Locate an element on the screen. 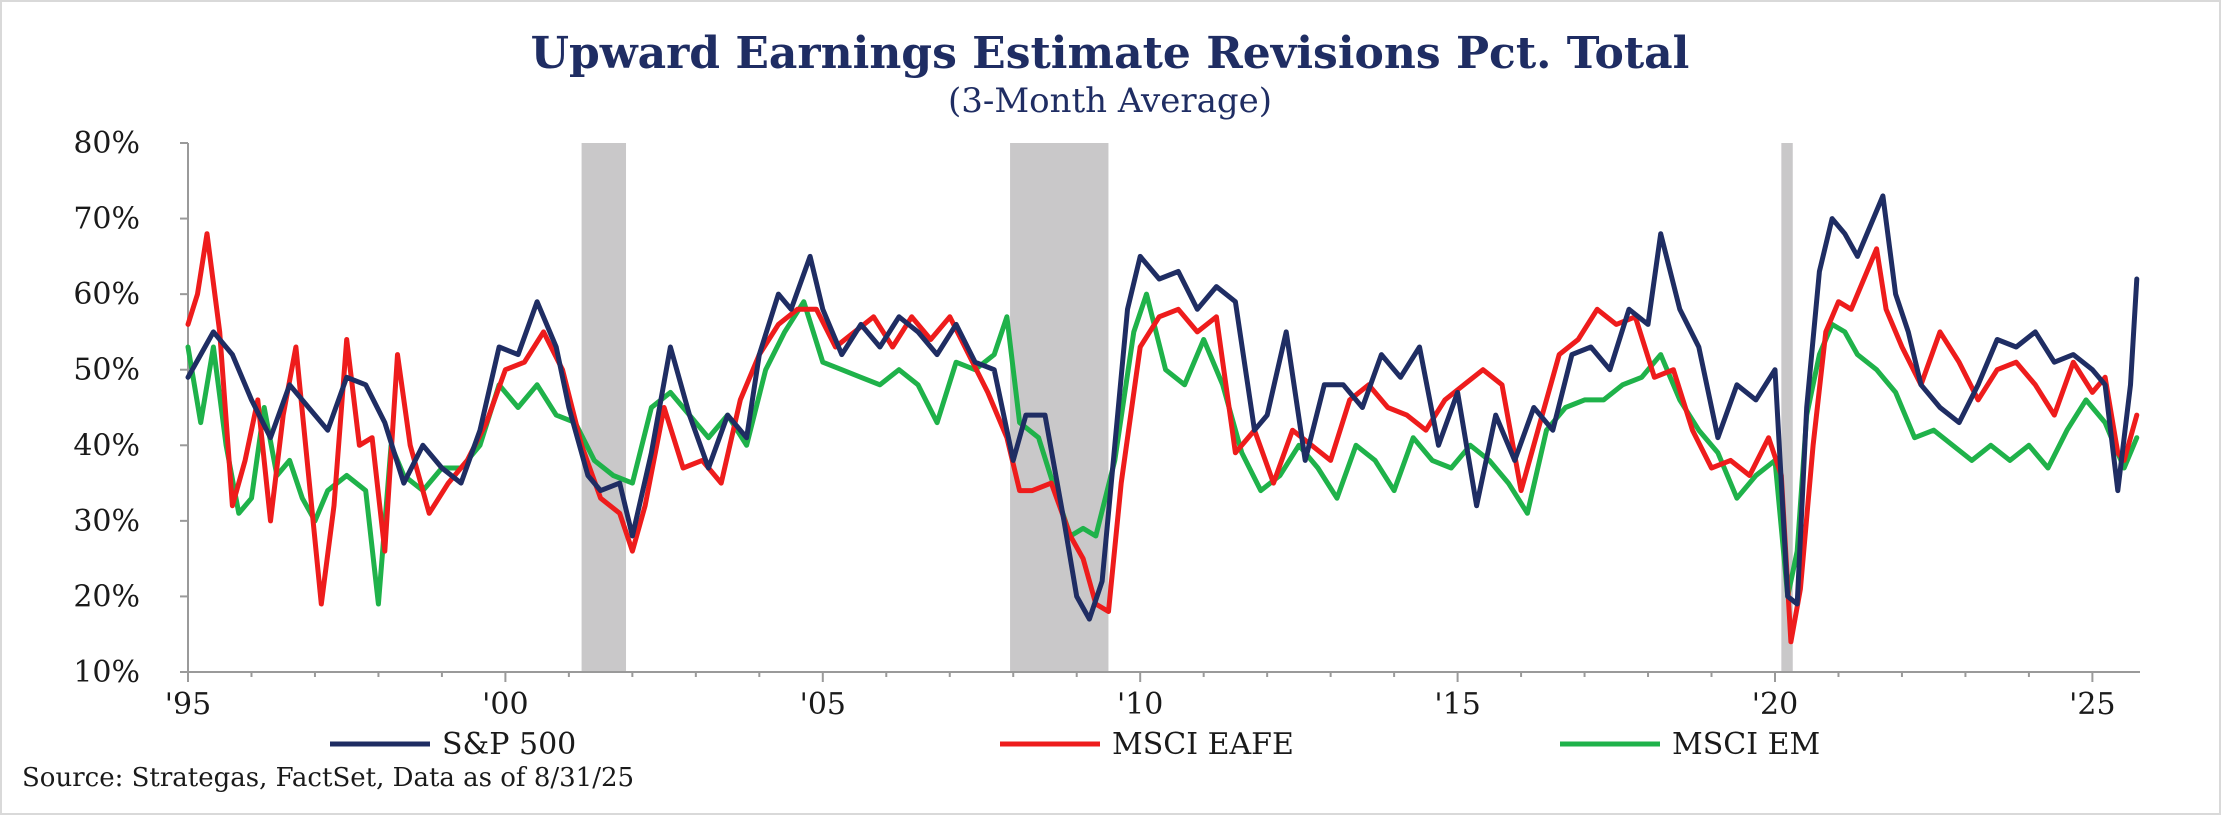  y-tick-label: 60% is located at coordinates (106, 294).